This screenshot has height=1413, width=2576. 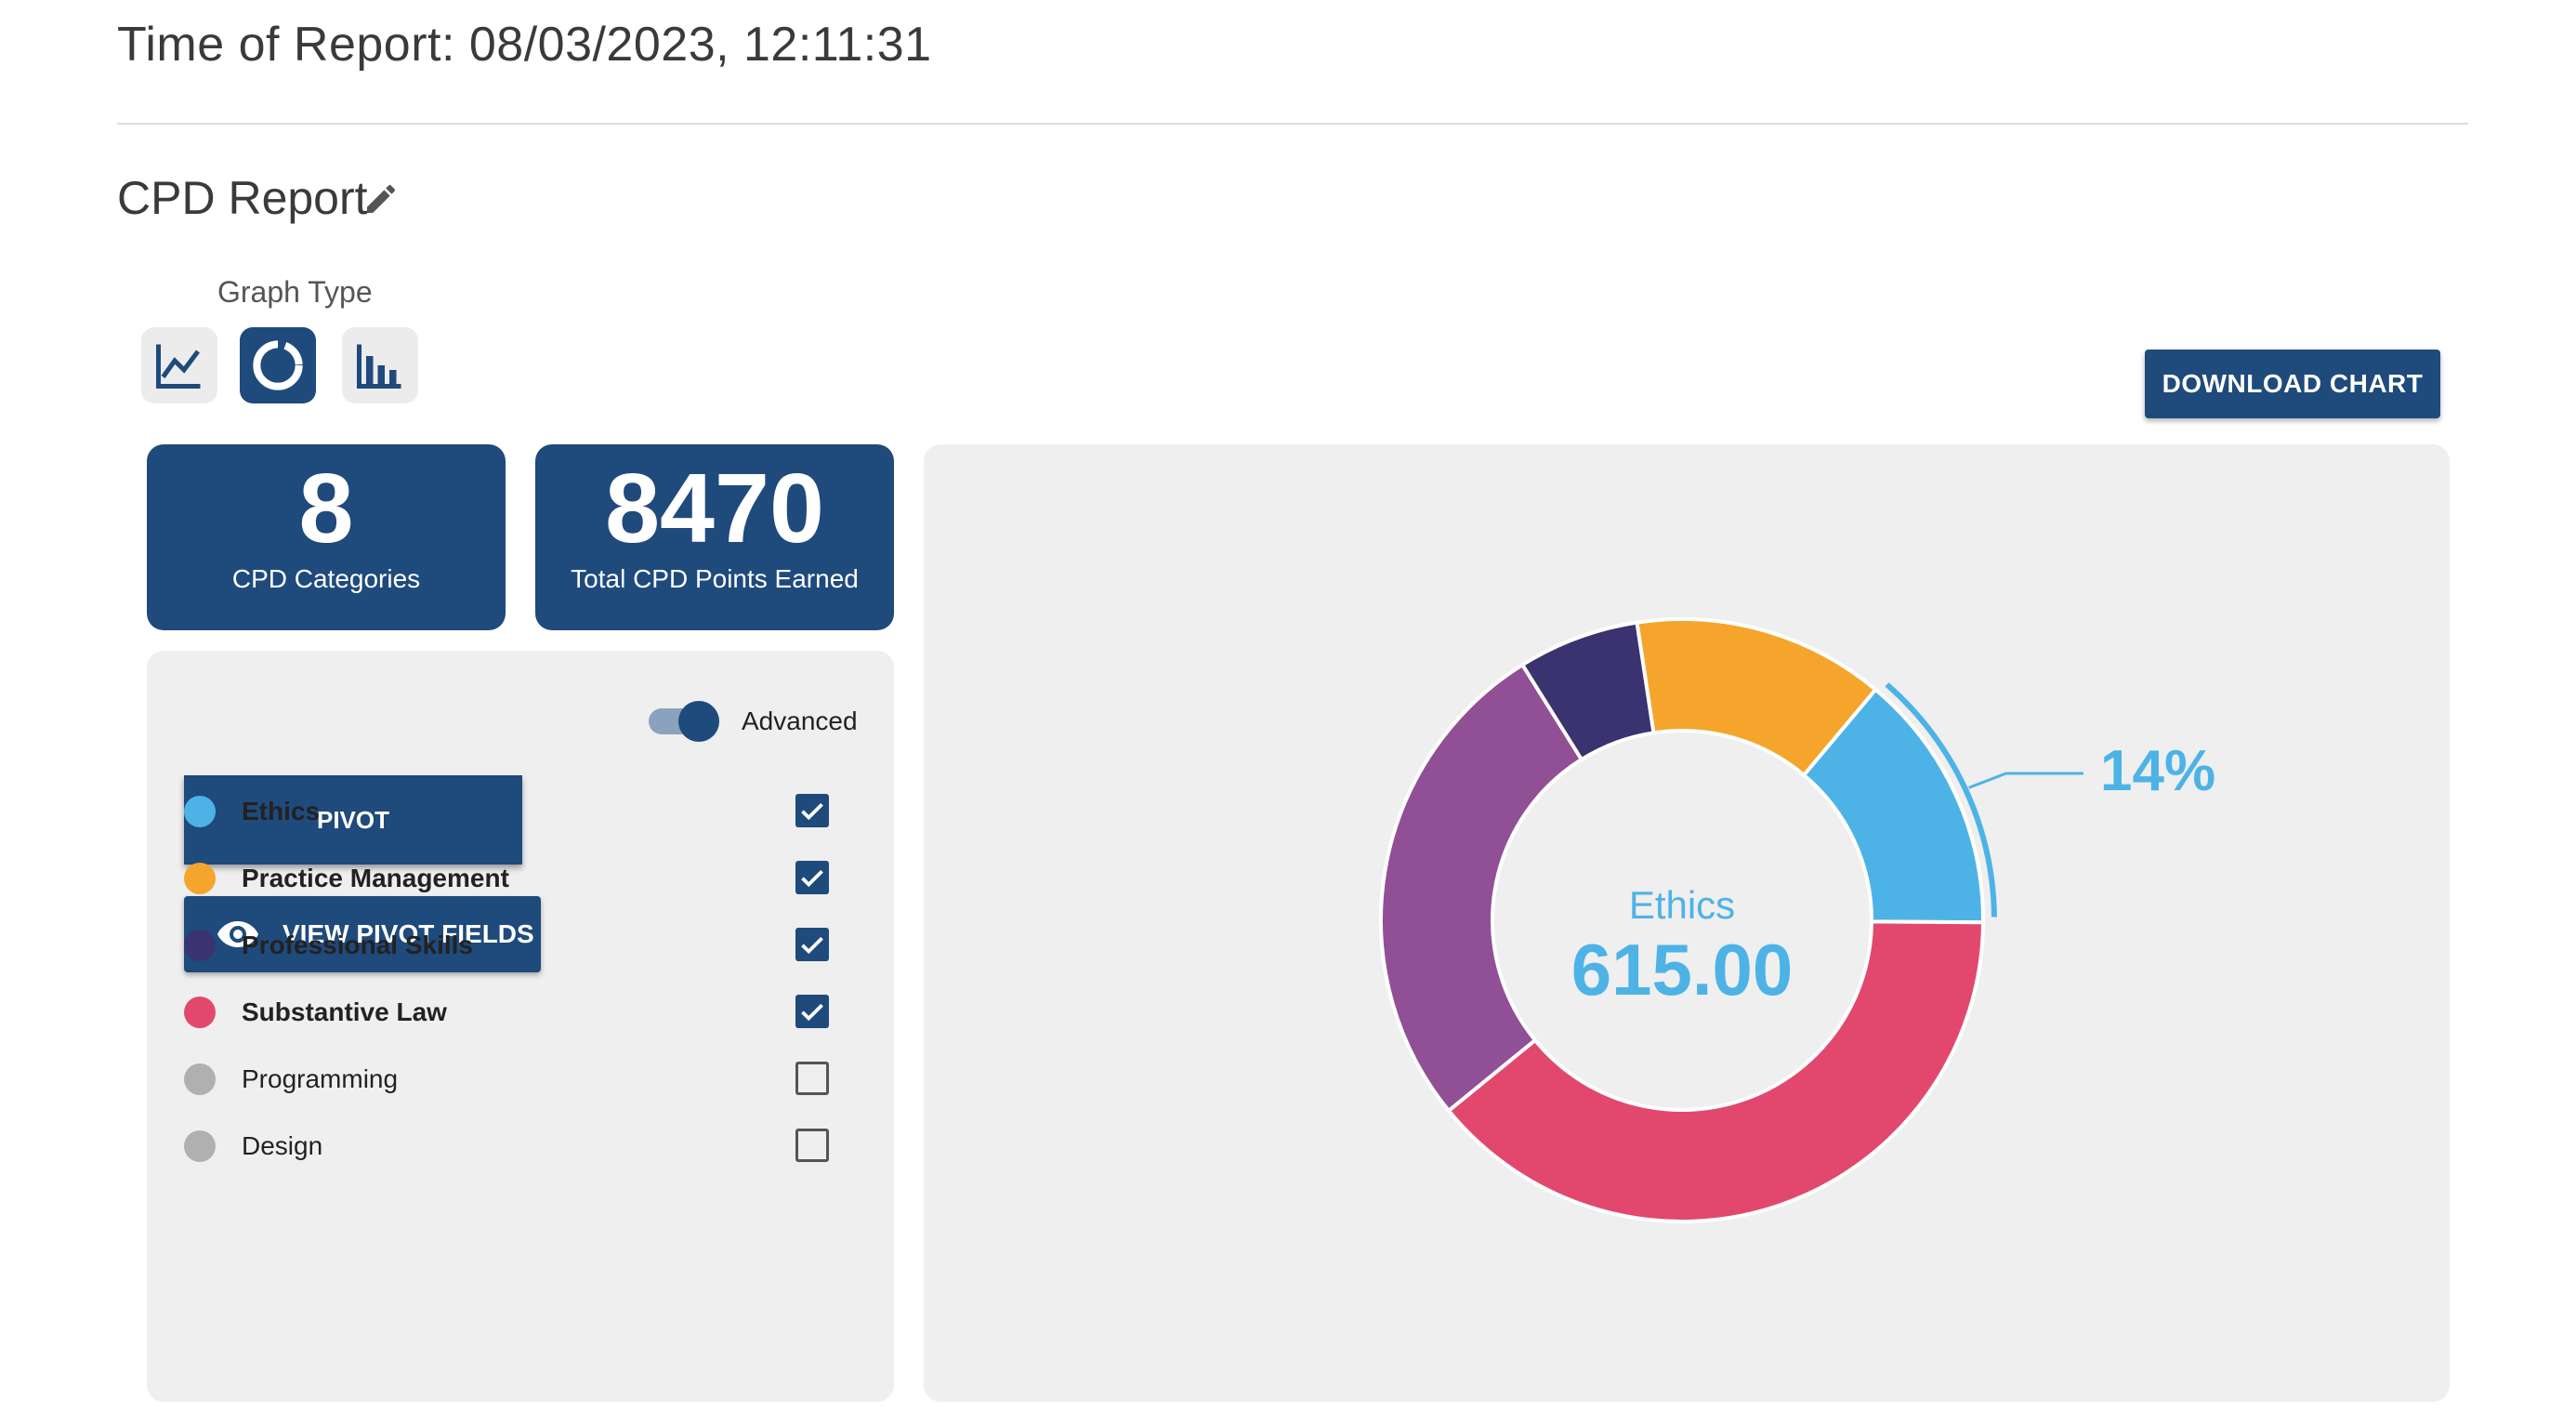 I want to click on legend-item: Professional Skills, so click(x=518, y=945).